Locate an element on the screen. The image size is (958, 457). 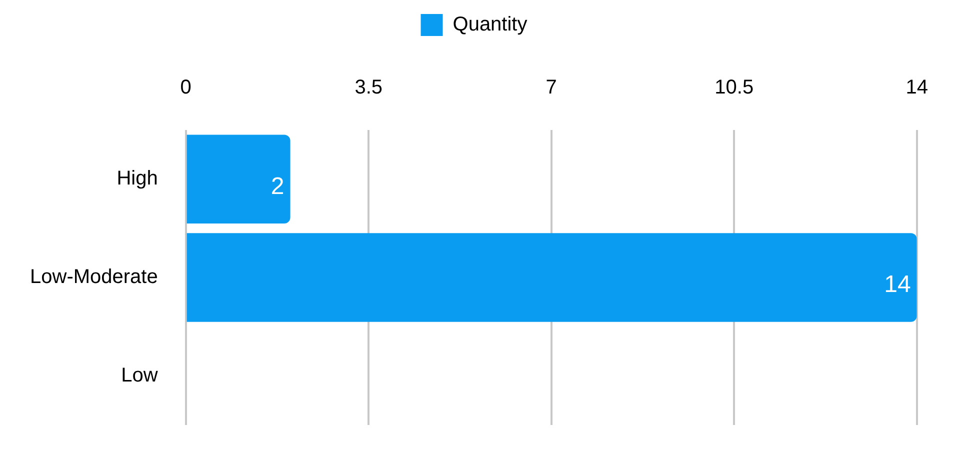
x-tick-label: 10.5 is located at coordinates (734, 87).